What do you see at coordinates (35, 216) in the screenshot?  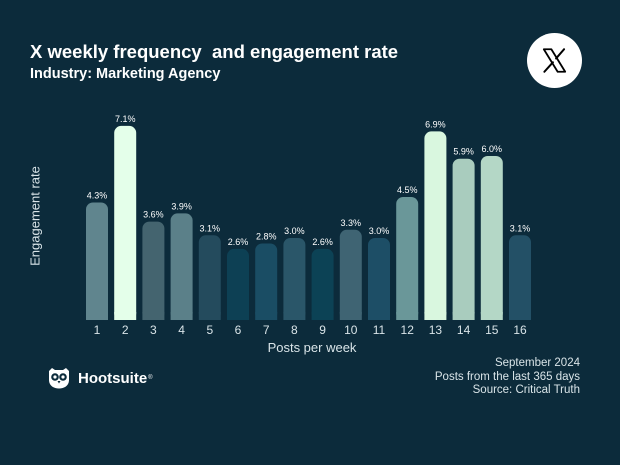 I see `y-axis-label: Engagement rate` at bounding box center [35, 216].